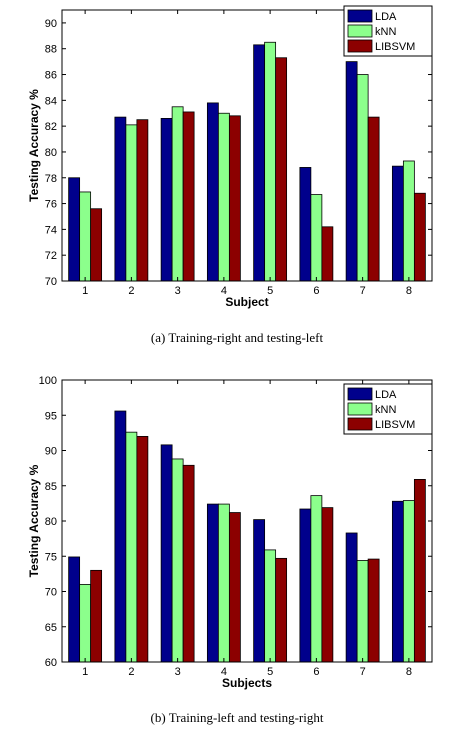 The width and height of the screenshot is (474, 751). Describe the element at coordinates (51, 416) in the screenshot. I see `y-tick-label: 95` at that location.